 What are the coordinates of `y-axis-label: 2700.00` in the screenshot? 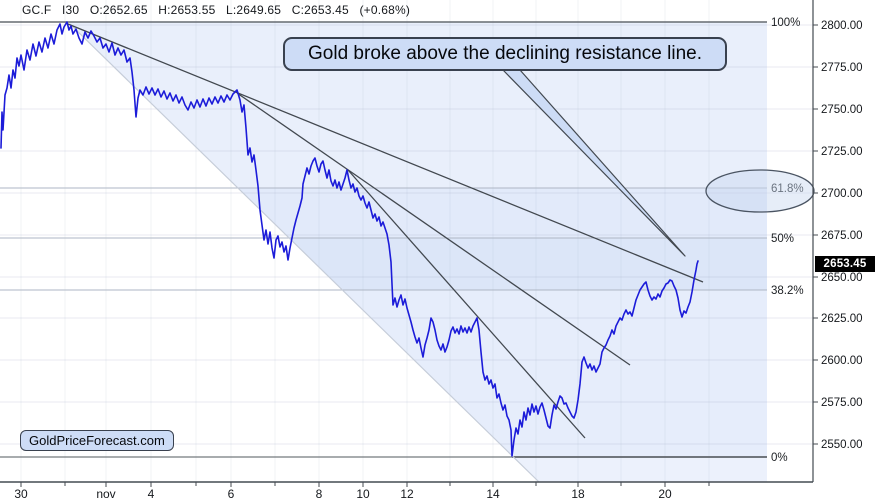 It's located at (842, 194).